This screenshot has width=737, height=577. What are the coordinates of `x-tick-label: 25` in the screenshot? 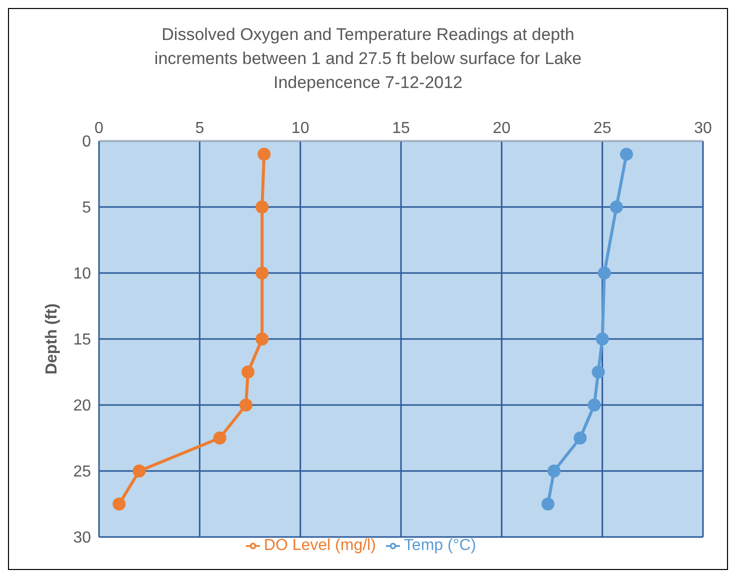 It's located at (602, 128).